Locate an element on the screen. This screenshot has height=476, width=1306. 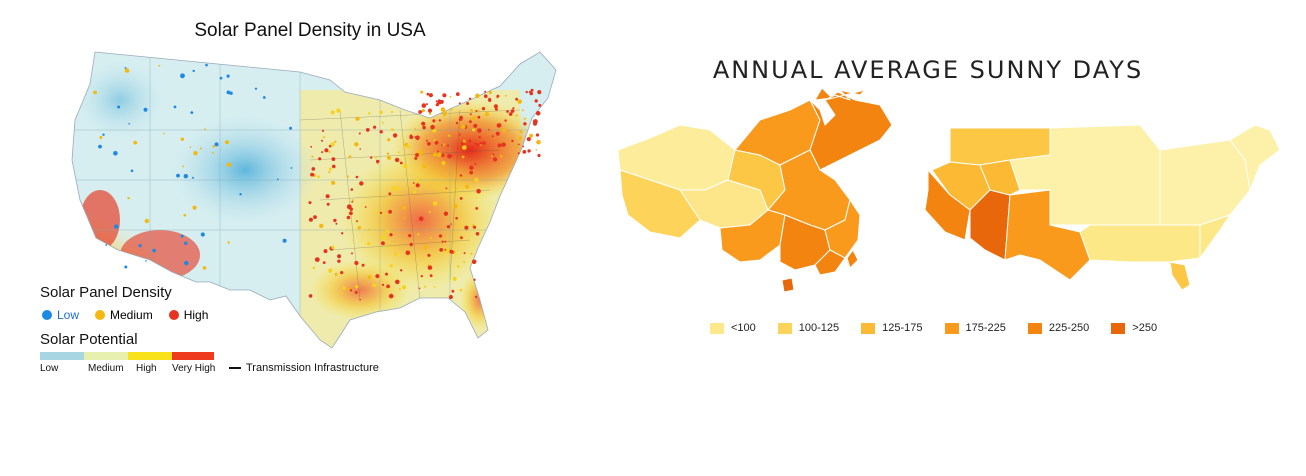
china-map is located at coordinates (755, 190).